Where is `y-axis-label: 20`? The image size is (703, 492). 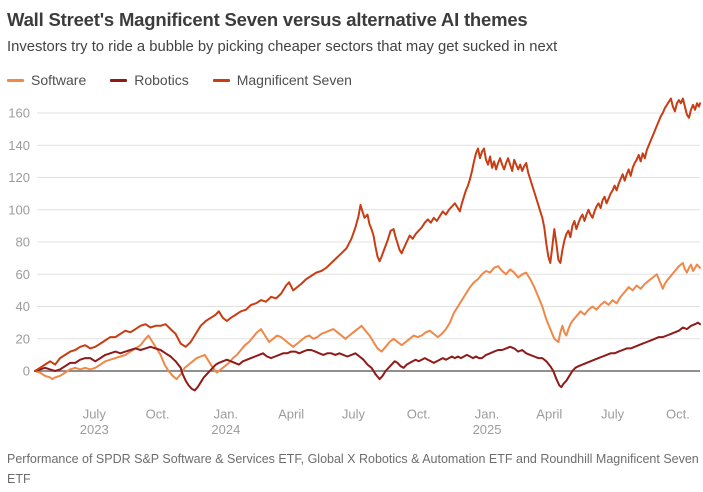 y-axis-label: 20 is located at coordinates (23, 338).